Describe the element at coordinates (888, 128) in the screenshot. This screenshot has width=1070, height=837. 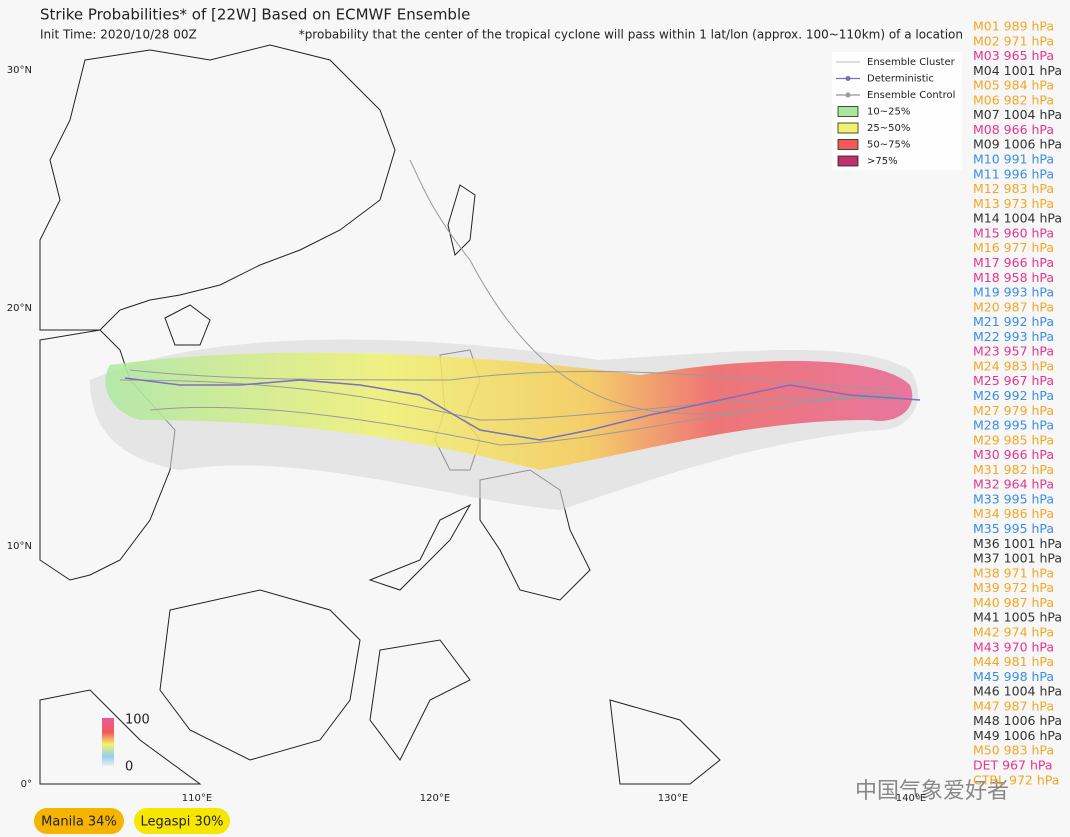
I see `legend-label: 25~50%` at that location.